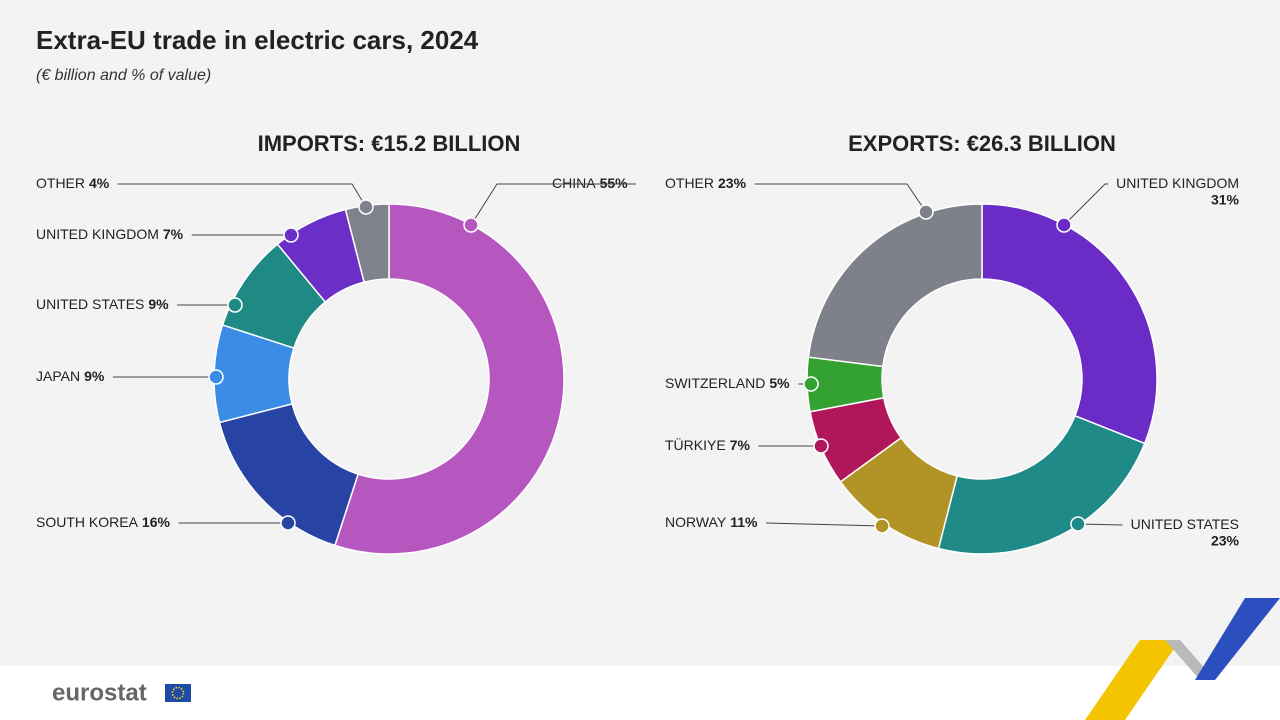 The height and width of the screenshot is (720, 1280). I want to click on eu-stars, so click(178, 693).